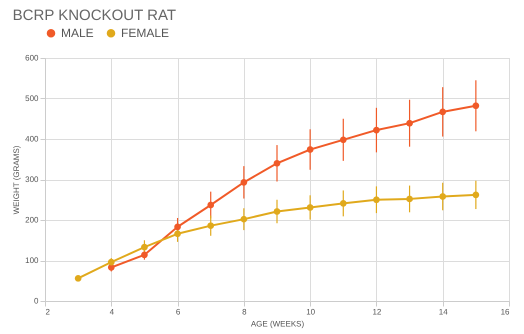  I want to click on x-tick-label: 12, so click(377, 312).